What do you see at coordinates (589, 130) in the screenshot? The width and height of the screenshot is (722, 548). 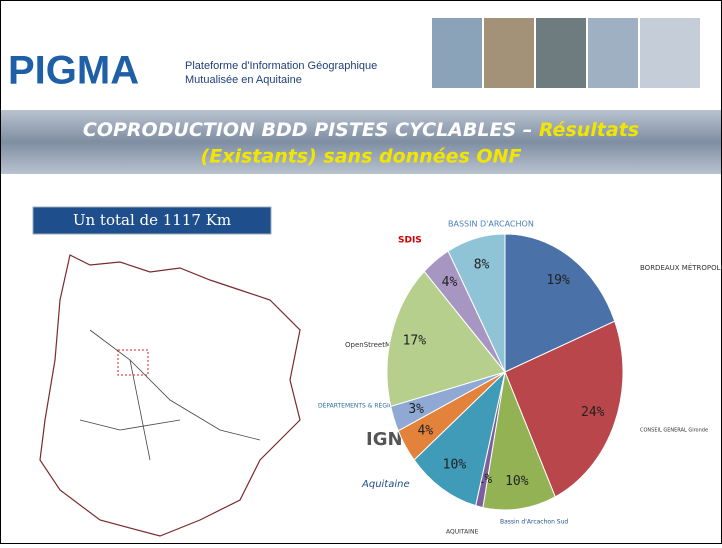 I see `title-part: Résultats` at bounding box center [589, 130].